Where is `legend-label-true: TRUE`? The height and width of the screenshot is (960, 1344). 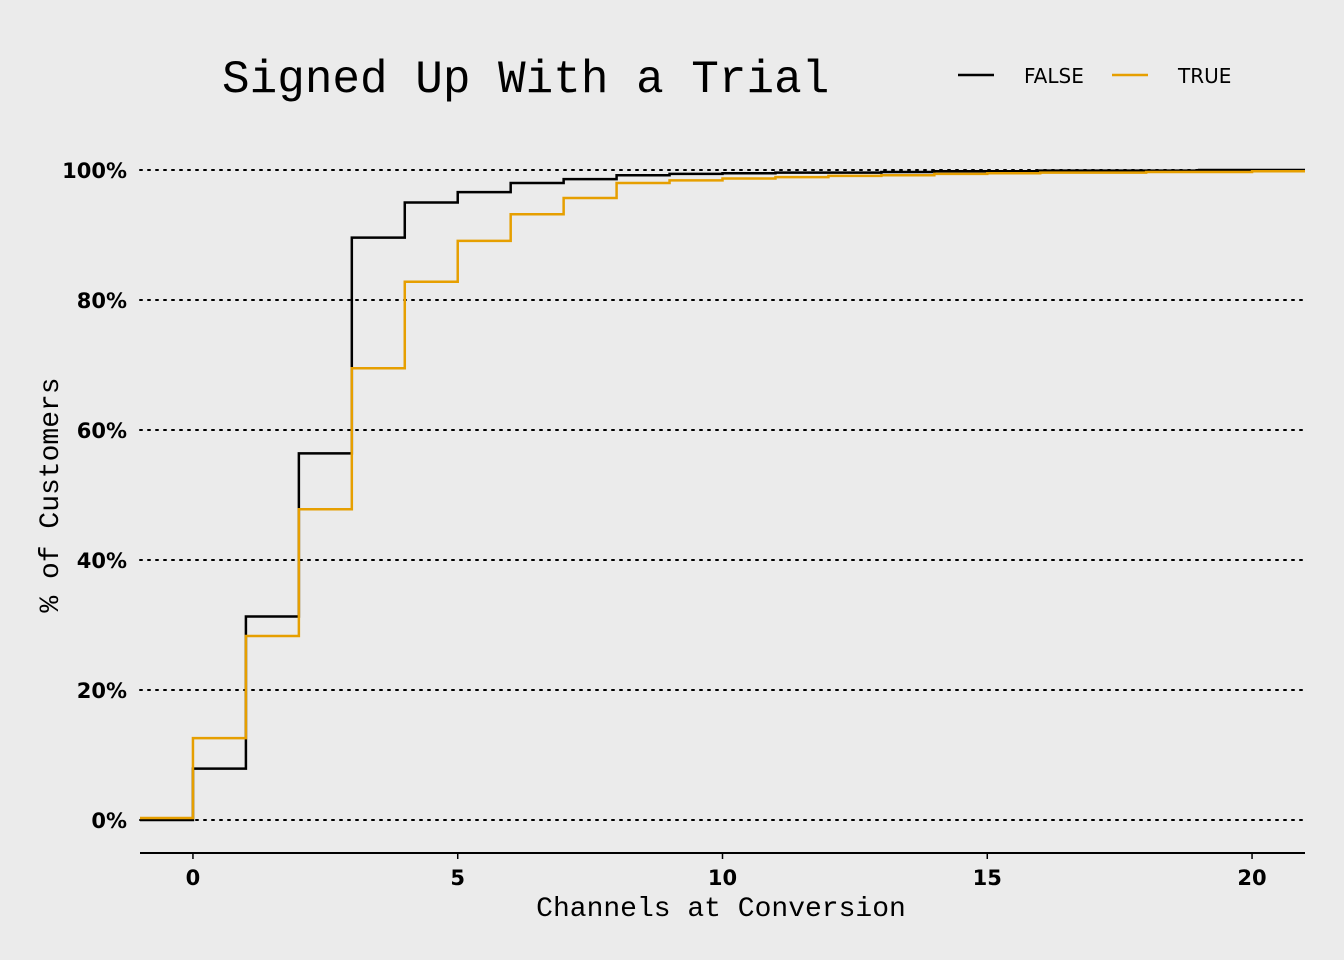 legend-label-true: TRUE is located at coordinates (1204, 76).